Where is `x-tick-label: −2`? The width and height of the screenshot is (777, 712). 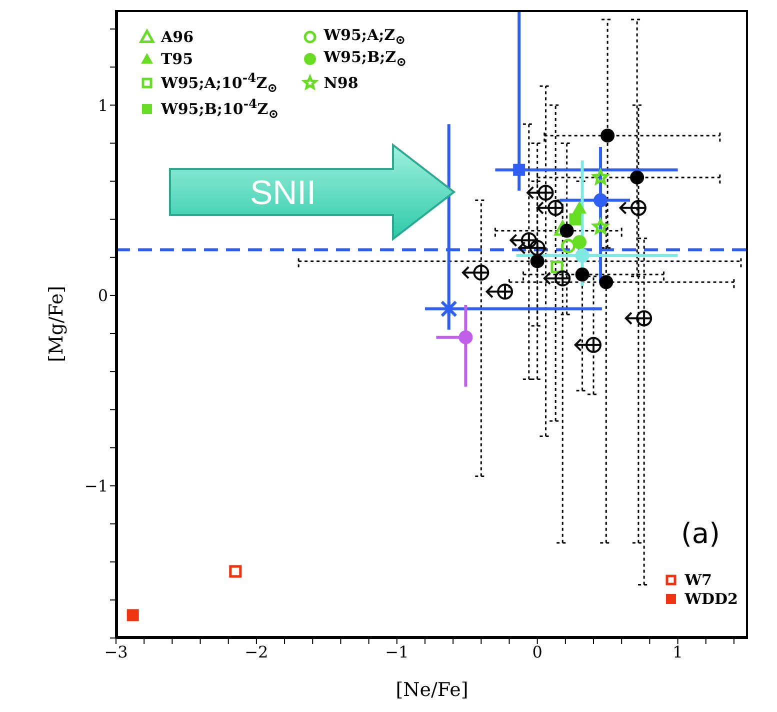 x-tick-label: −2 is located at coordinates (256, 652).